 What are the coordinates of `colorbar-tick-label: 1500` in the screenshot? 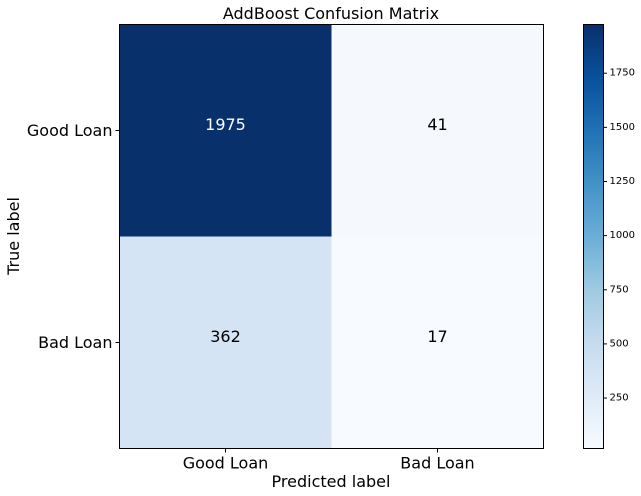 It's located at (622, 127).